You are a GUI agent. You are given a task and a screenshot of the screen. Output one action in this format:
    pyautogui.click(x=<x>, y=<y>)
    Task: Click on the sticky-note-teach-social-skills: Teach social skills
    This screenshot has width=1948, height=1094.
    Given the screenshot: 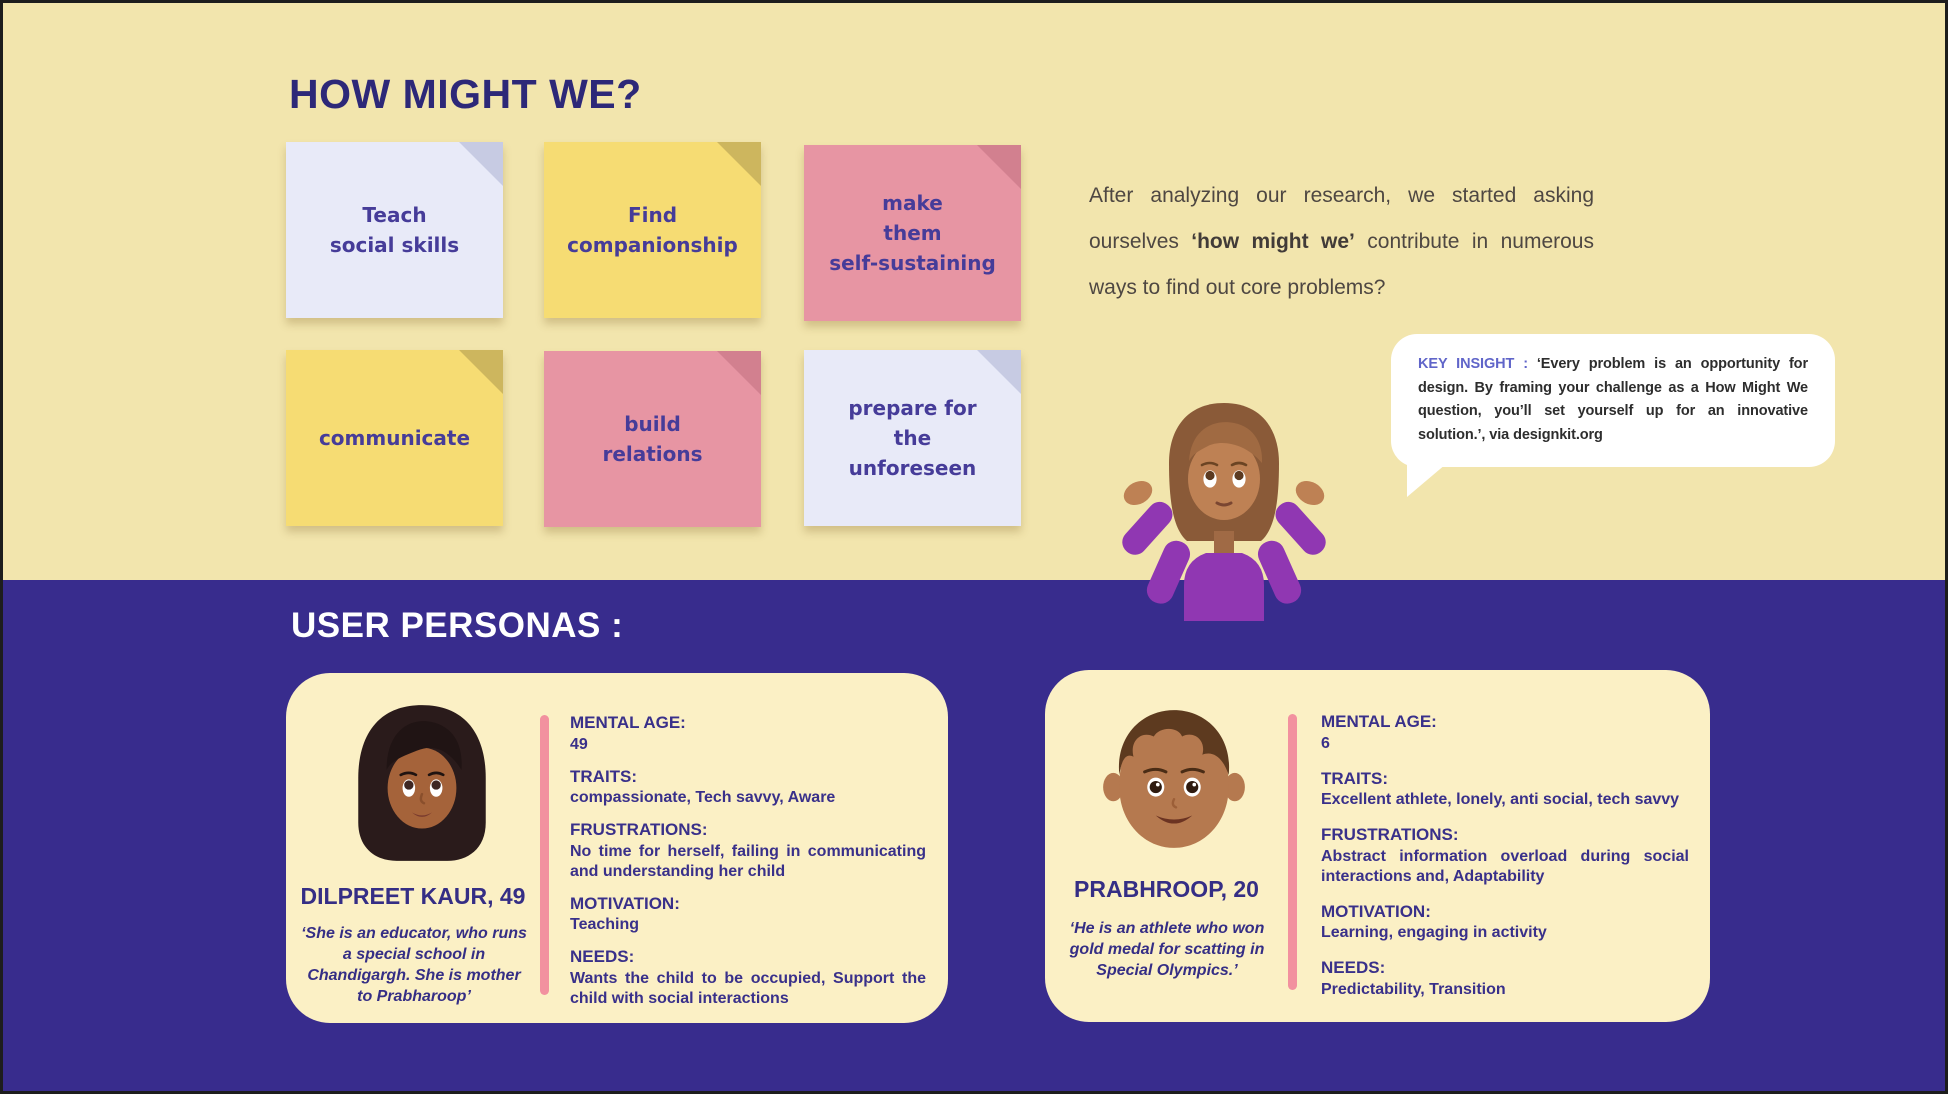 What is the action you would take?
    pyautogui.click(x=394, y=230)
    